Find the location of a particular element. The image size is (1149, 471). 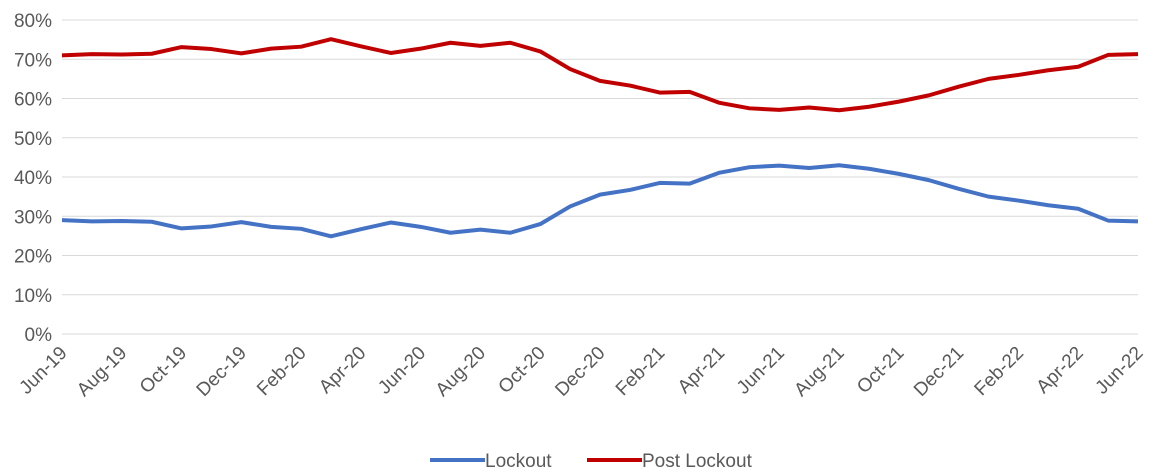

x-tick-label: Jun-21 is located at coordinates (761, 371).